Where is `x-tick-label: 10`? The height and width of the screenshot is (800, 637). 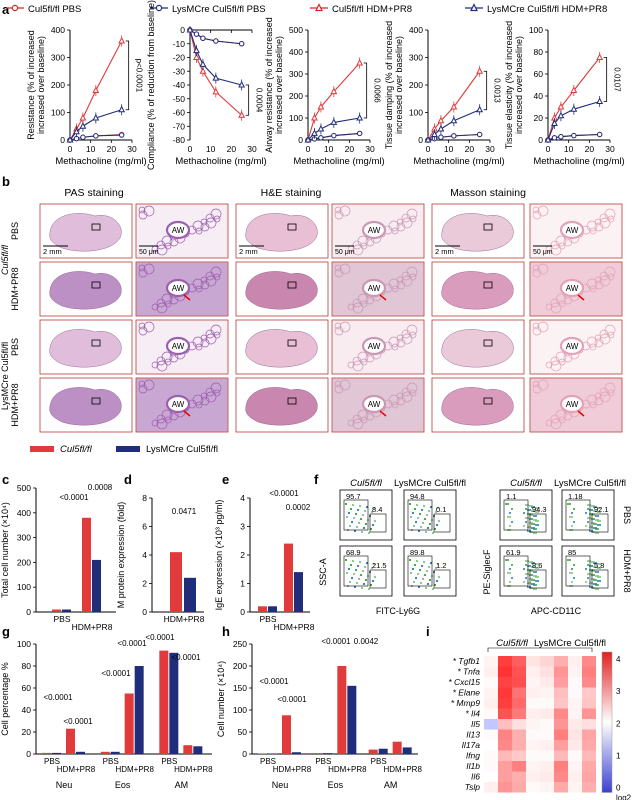
x-tick-label: 10 is located at coordinates (91, 149).